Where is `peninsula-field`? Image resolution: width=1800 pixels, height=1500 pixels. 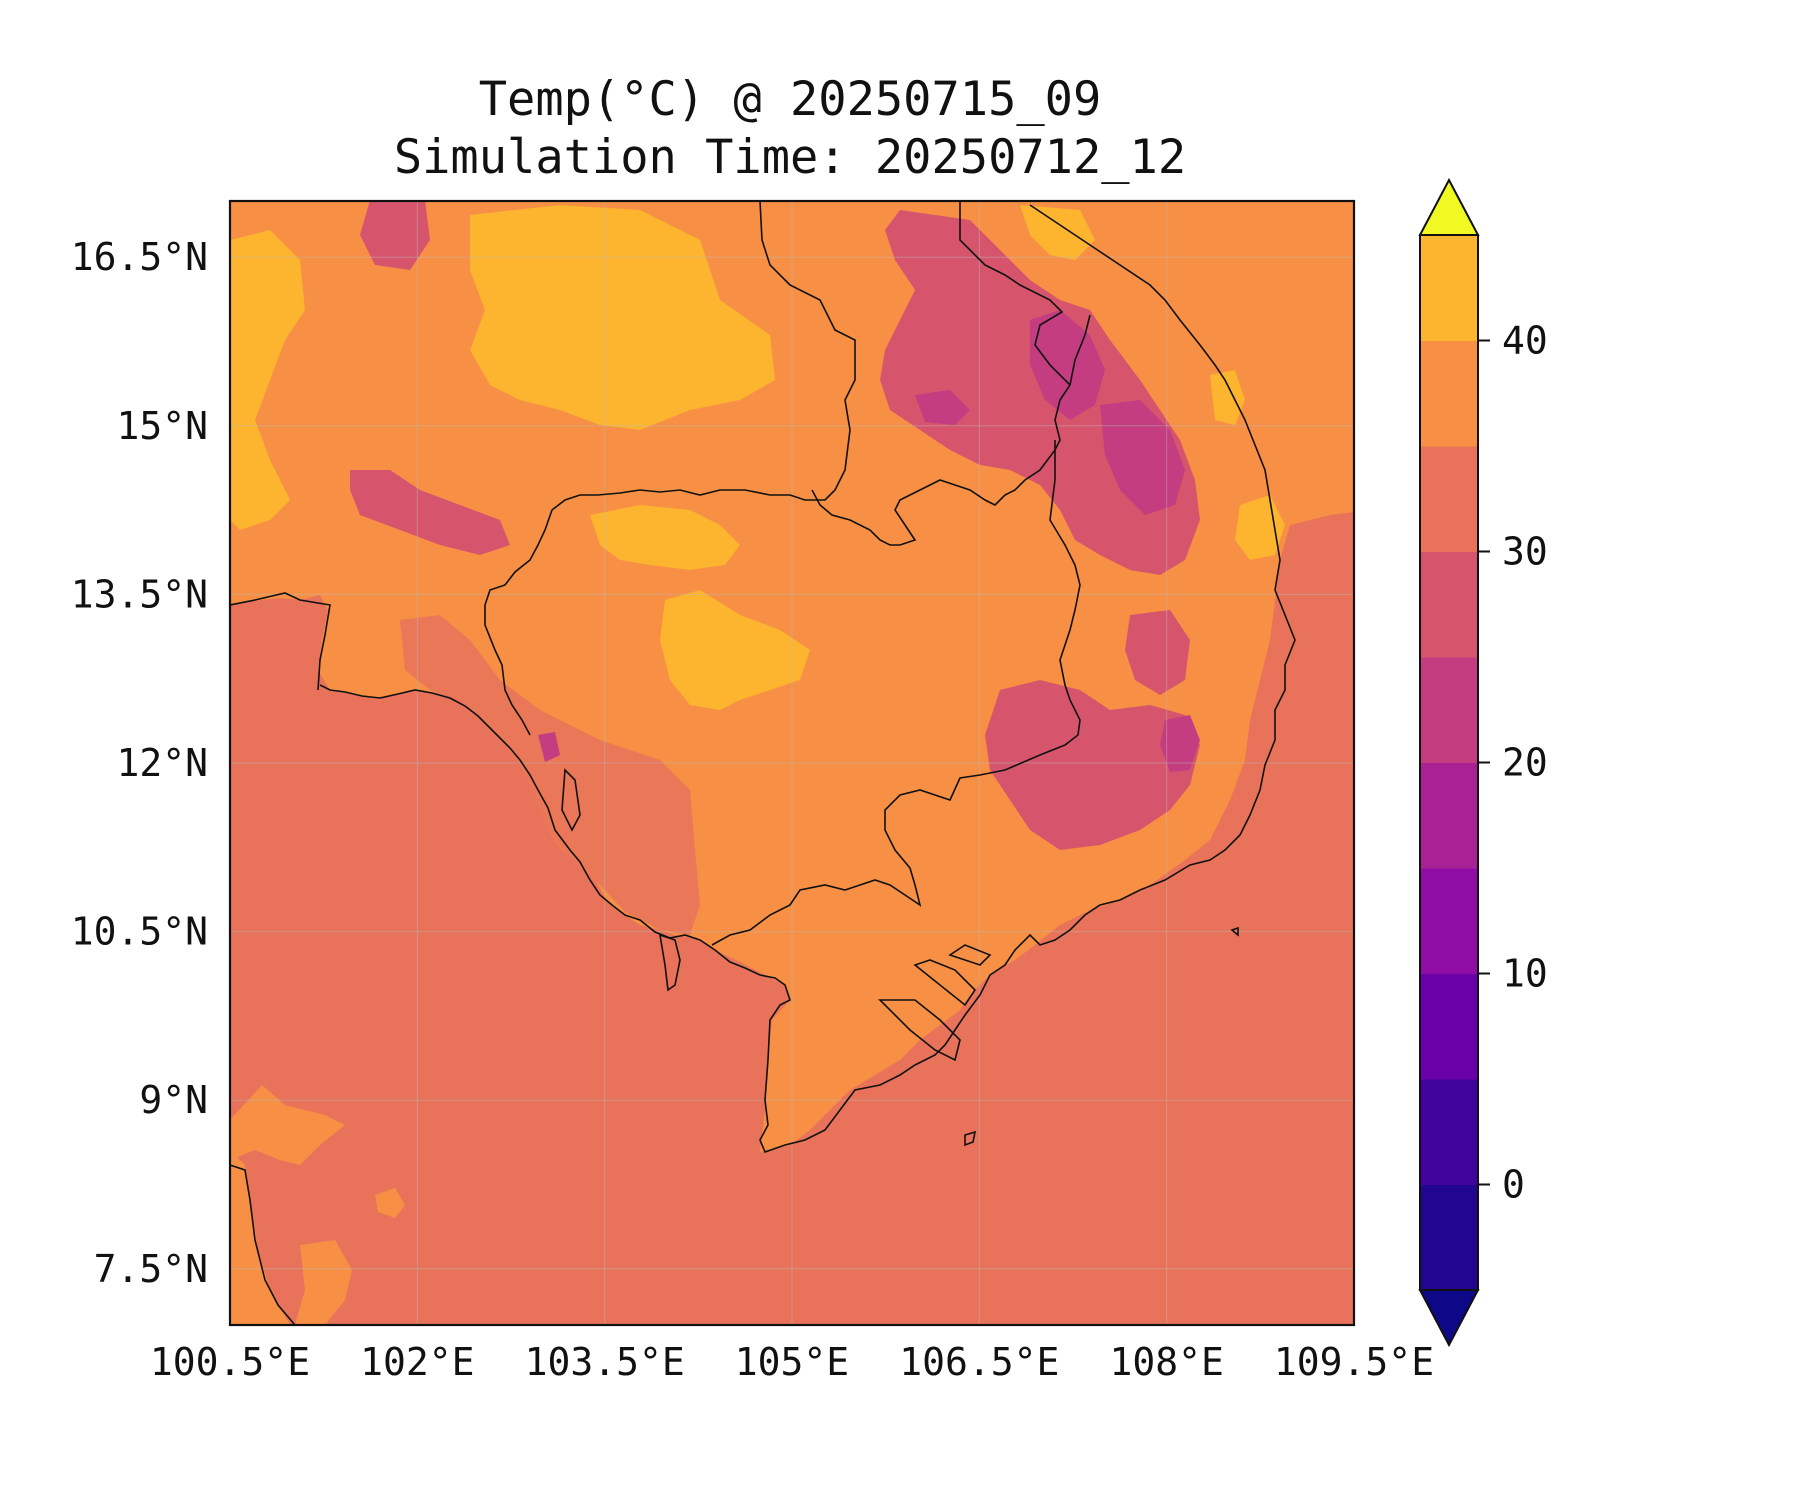
peninsula-field is located at coordinates (260, 1237).